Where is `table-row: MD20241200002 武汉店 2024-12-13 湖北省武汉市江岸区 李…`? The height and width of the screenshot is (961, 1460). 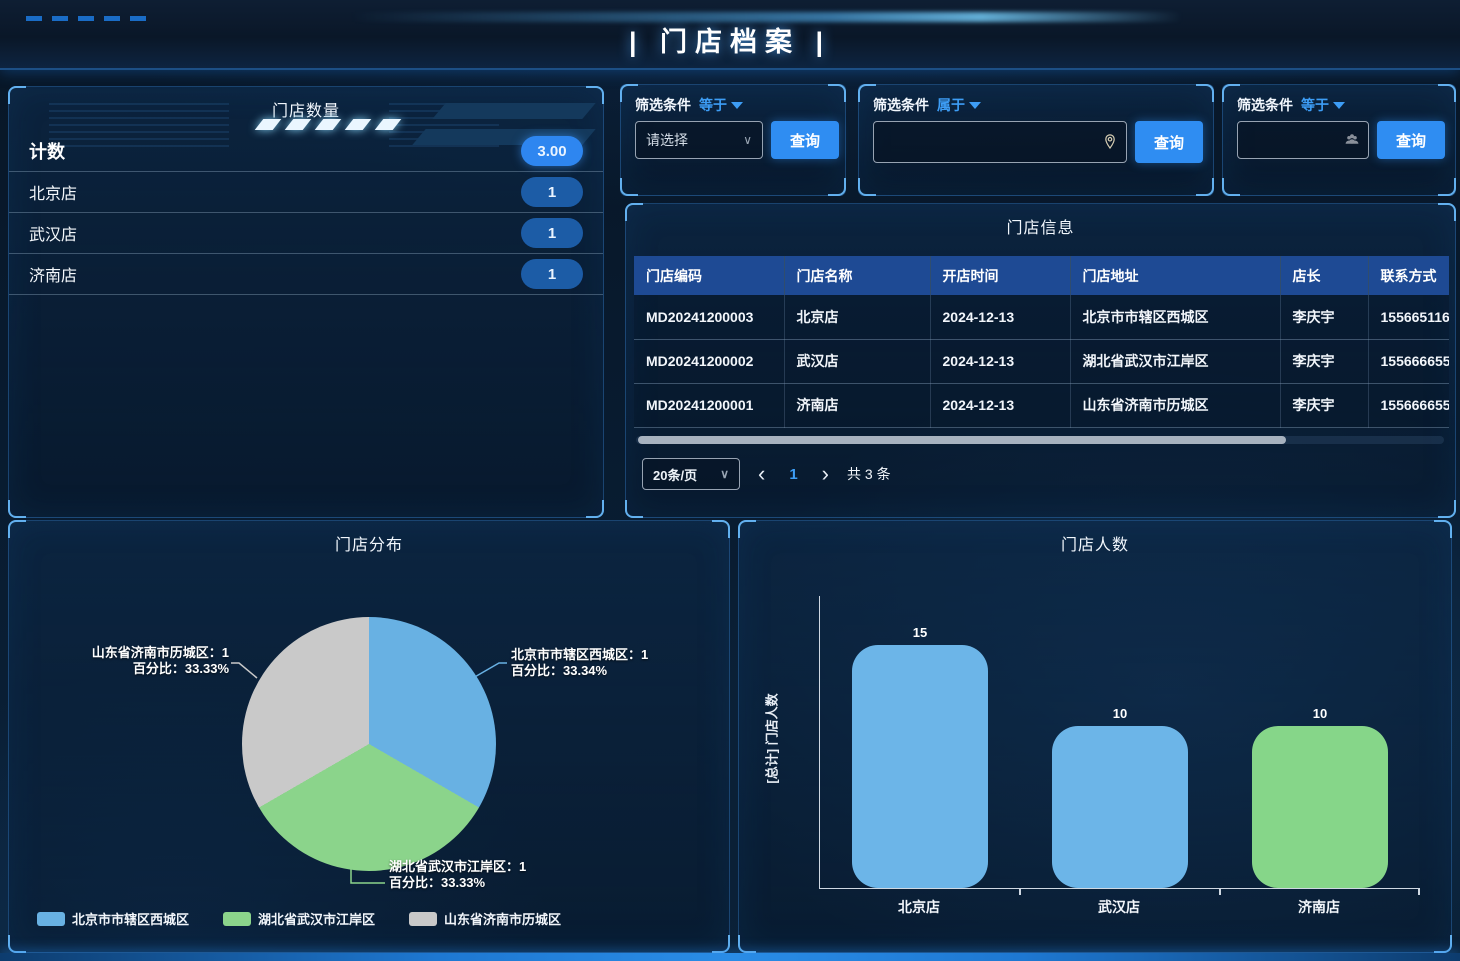 table-row: MD20241200002 武汉店 2024-12-13 湖北省武汉市江岸区 李… is located at coordinates (1041, 361).